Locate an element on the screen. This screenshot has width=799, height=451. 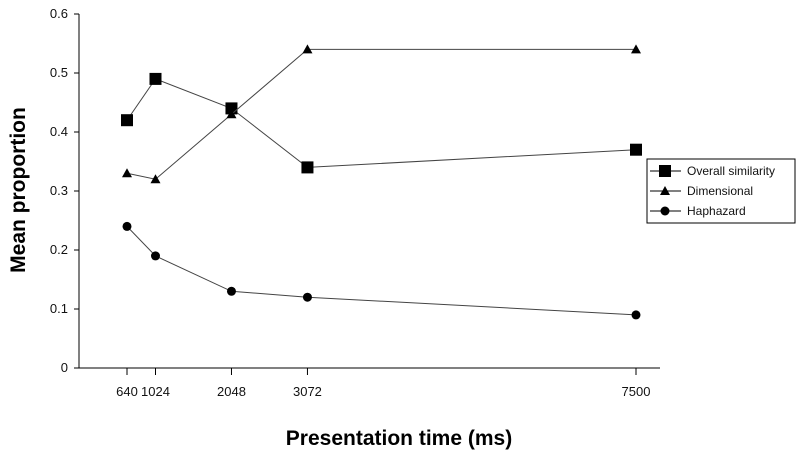
x-tick-label: 2048 is located at coordinates (231, 391).